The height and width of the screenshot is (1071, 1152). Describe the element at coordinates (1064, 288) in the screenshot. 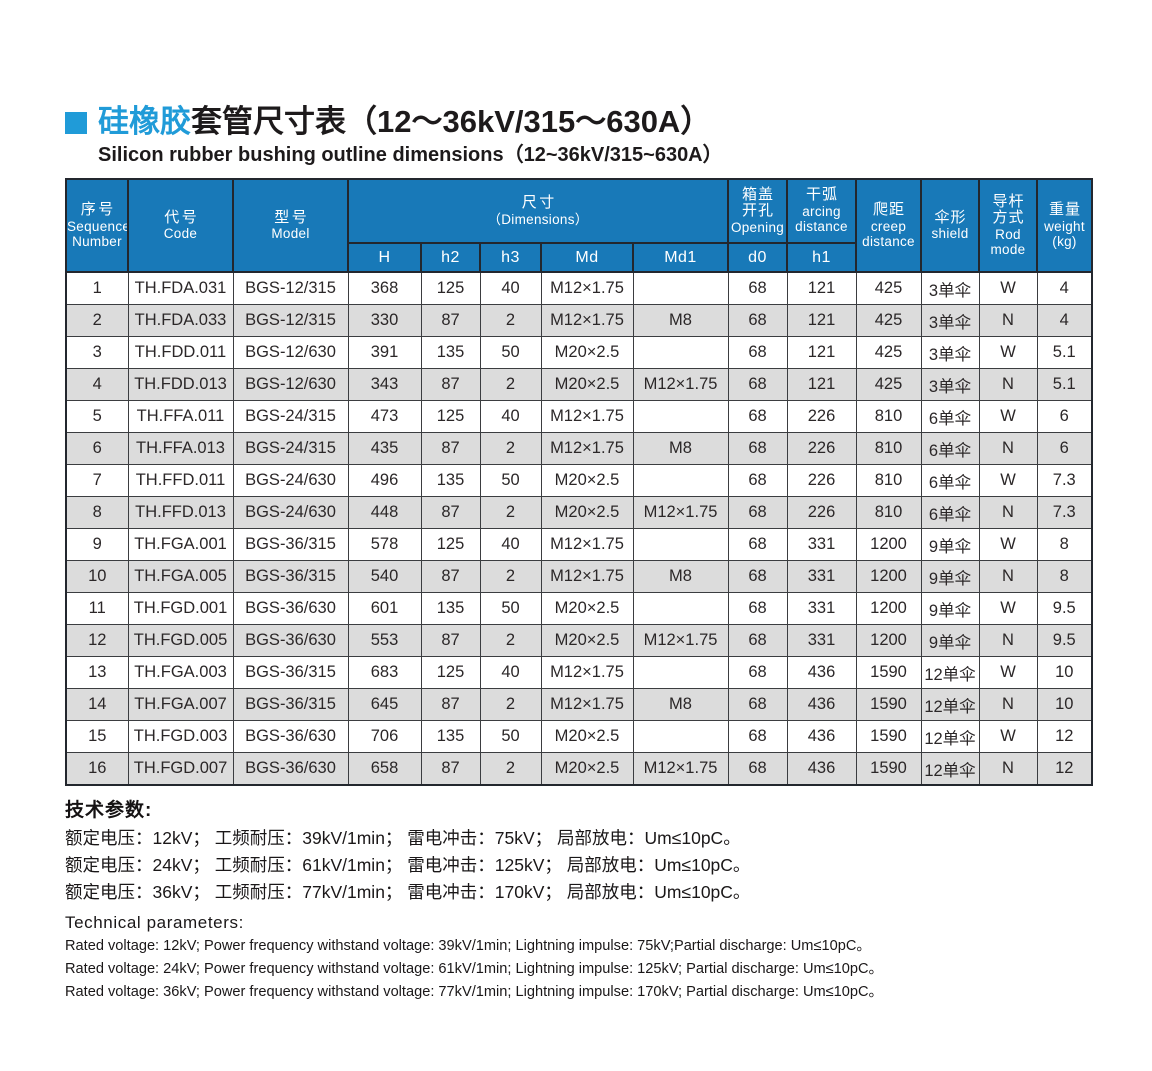

I see `cell-weight: 4` at that location.